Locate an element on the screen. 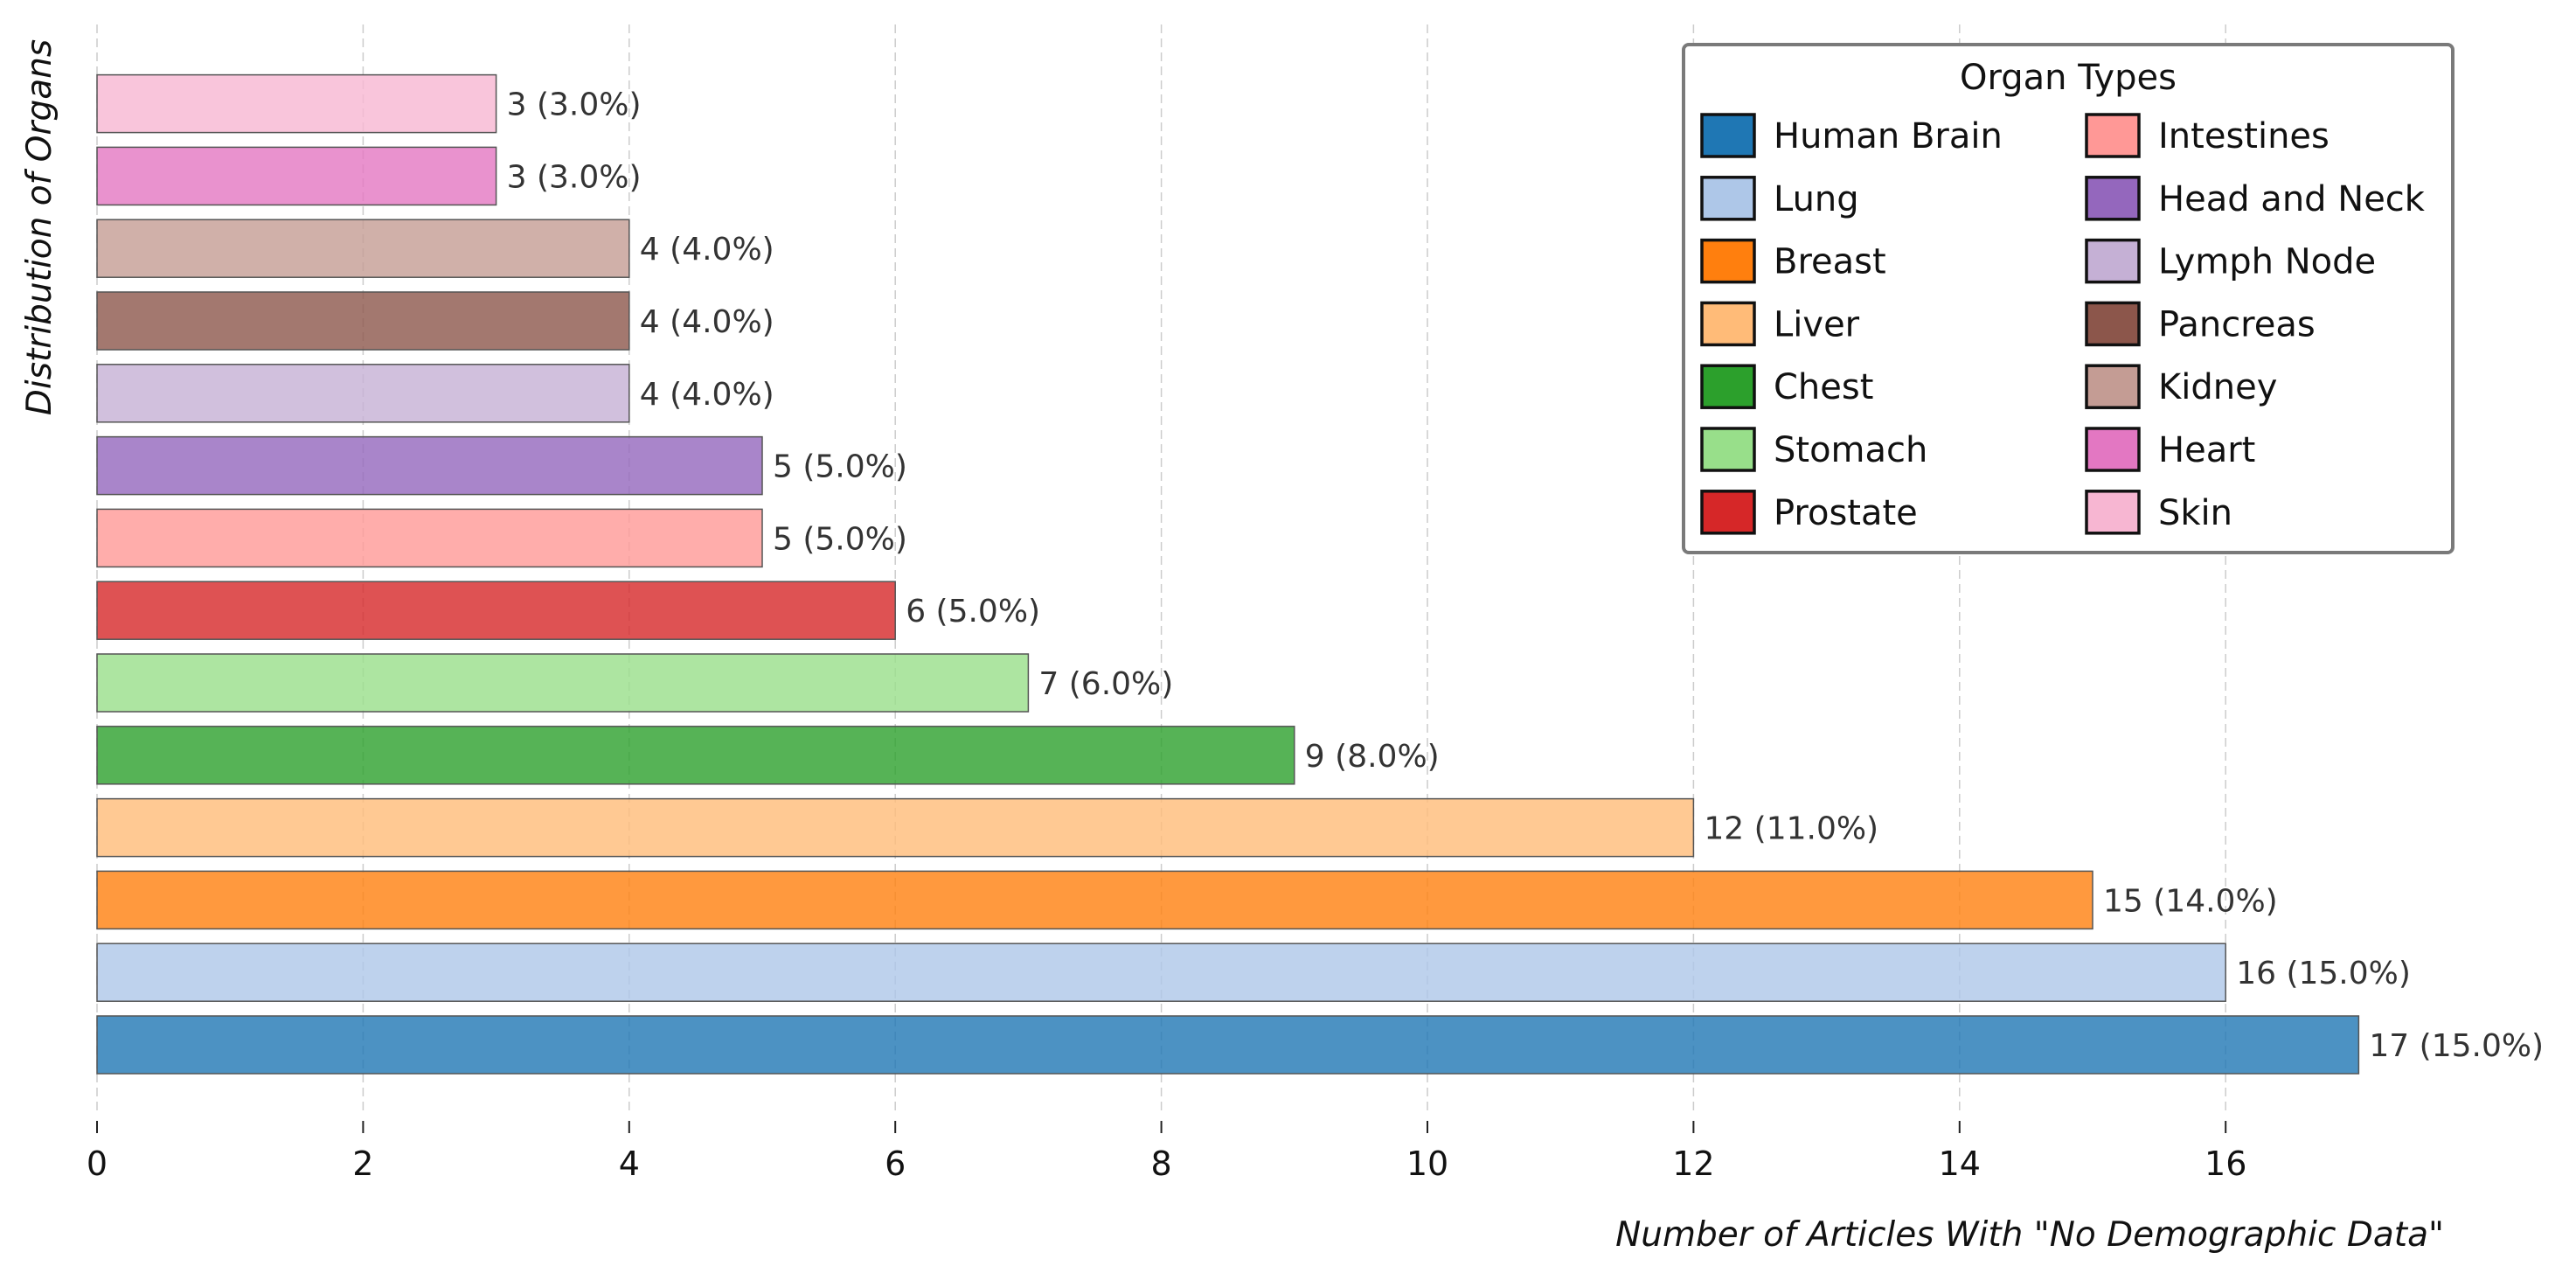 This screenshot has height=1280, width=2576. legend-swatch-liver is located at coordinates (1728, 324).